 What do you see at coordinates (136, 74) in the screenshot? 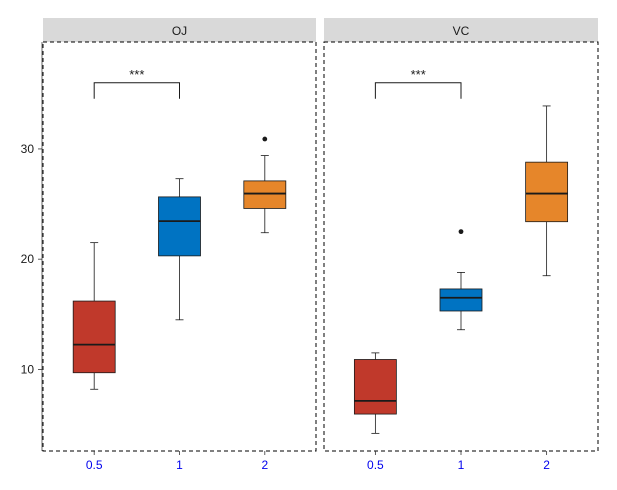
I see `facet-0-significance-label: ***` at bounding box center [136, 74].